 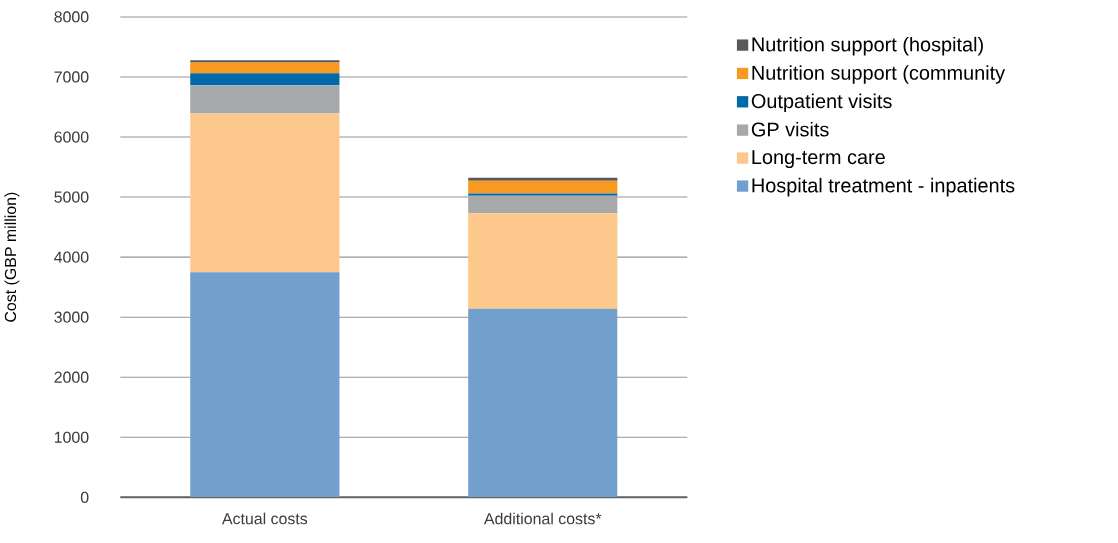 I want to click on y-tick-label: 6000, so click(x=71, y=137).